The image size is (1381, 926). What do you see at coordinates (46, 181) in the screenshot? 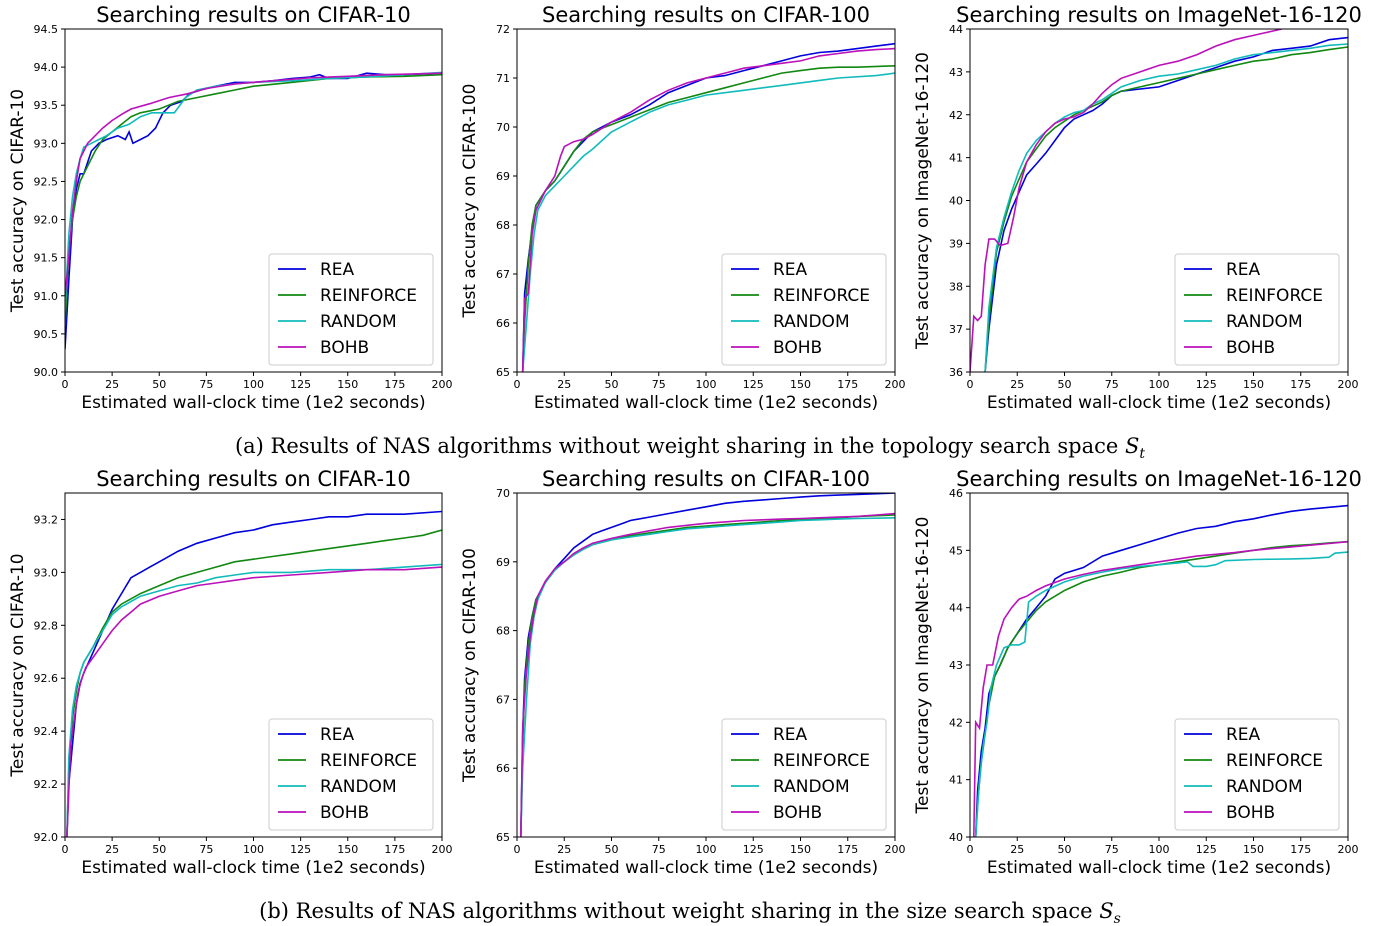
I see `y-tick-label: 92.5` at bounding box center [46, 181].